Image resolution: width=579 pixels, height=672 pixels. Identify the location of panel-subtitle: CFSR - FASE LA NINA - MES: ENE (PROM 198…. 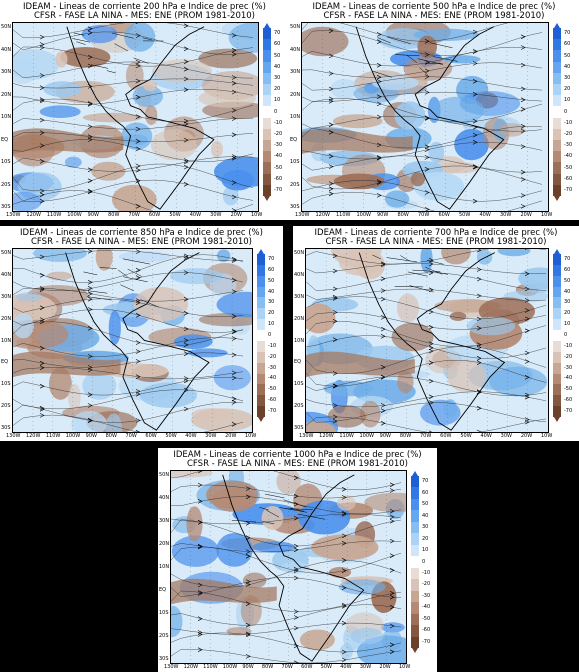
(297, 464).